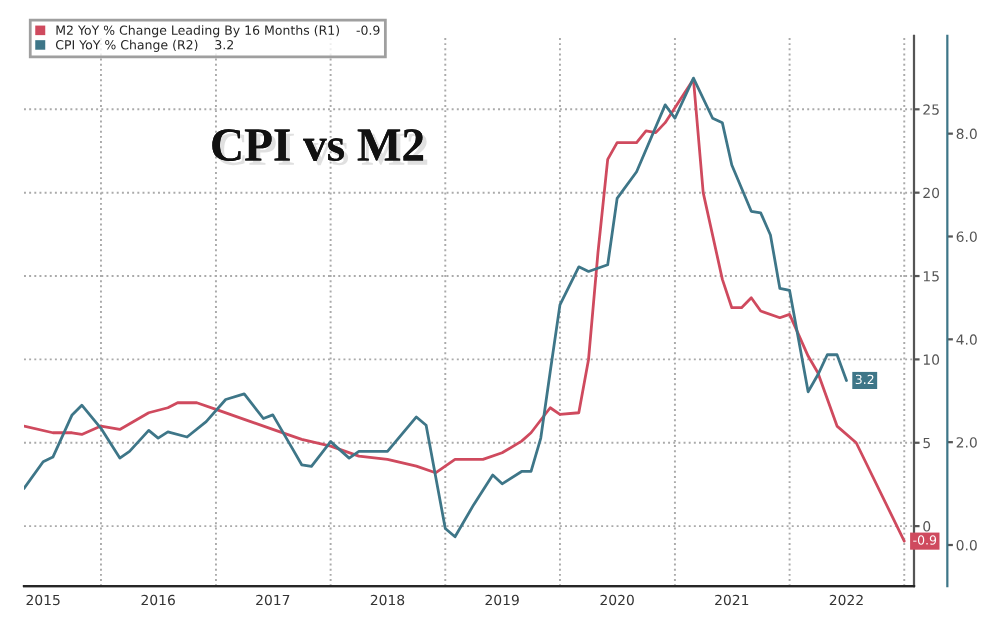 The image size is (1000, 642). I want to click on text: CPI vs M2, so click(320, 147).